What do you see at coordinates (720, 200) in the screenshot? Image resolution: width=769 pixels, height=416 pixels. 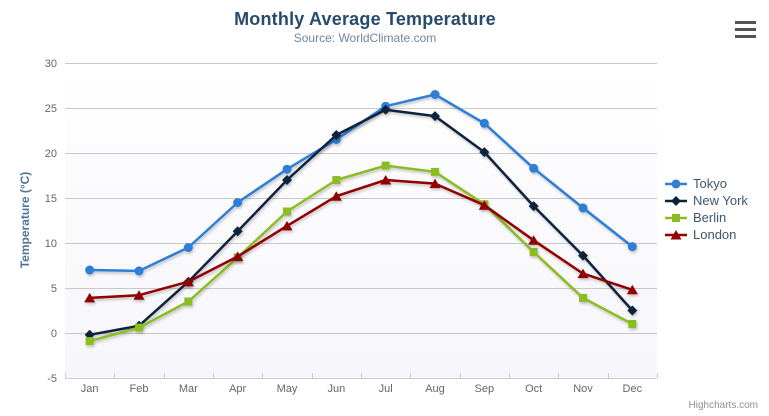 I see `legend-label: New York` at bounding box center [720, 200].